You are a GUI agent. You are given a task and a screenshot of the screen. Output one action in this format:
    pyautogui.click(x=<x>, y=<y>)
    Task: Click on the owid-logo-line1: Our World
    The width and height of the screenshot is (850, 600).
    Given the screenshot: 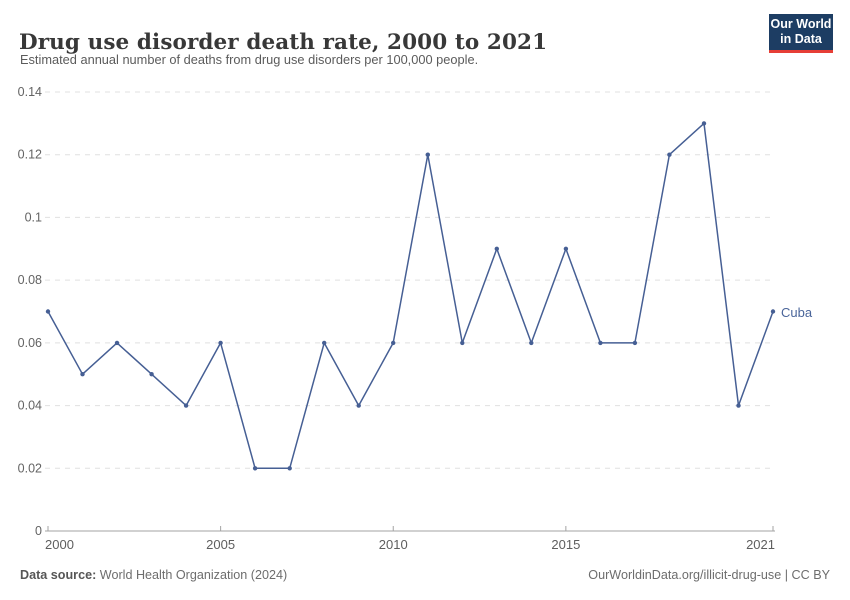 What is the action you would take?
    pyautogui.click(x=801, y=24)
    